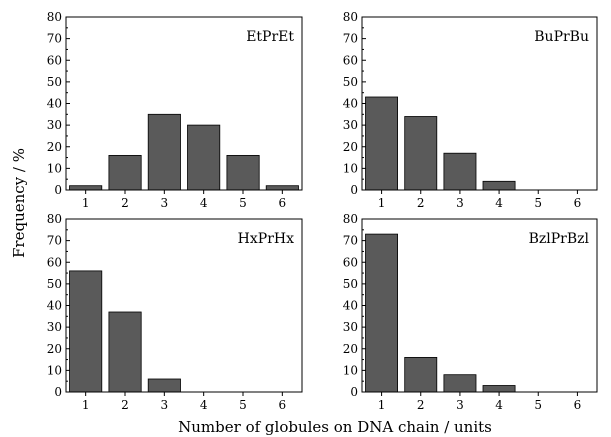 This screenshot has width=611, height=437. I want to click on panel-label: HxPrHx, so click(266, 239).